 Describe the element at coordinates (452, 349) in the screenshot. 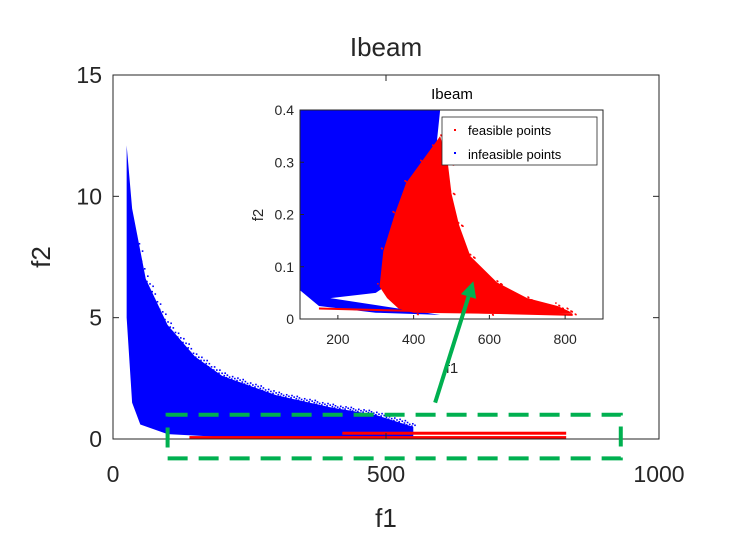

I see `arrow-shaft` at that location.